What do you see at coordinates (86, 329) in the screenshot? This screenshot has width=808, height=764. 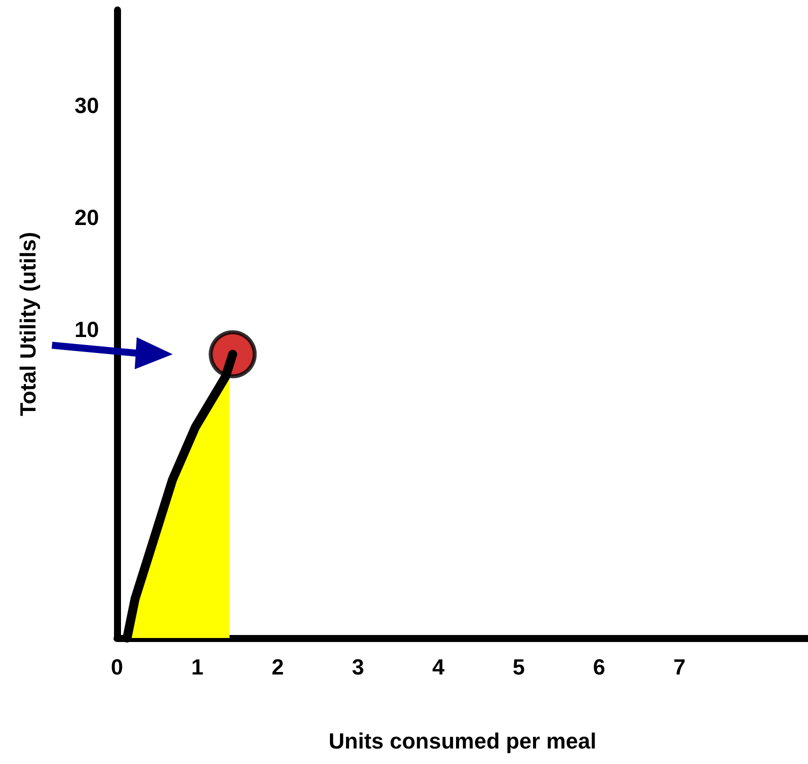 I see `y-tick-label: 10` at bounding box center [86, 329].